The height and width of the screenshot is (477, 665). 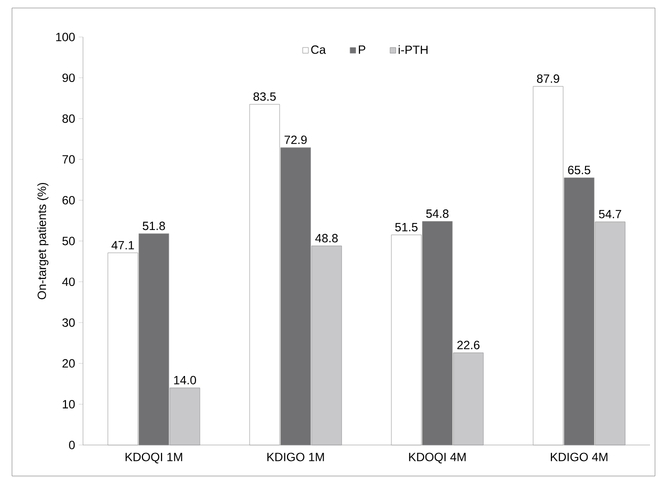 I want to click on x-tick-label: KDIGO 4M, so click(x=579, y=457).